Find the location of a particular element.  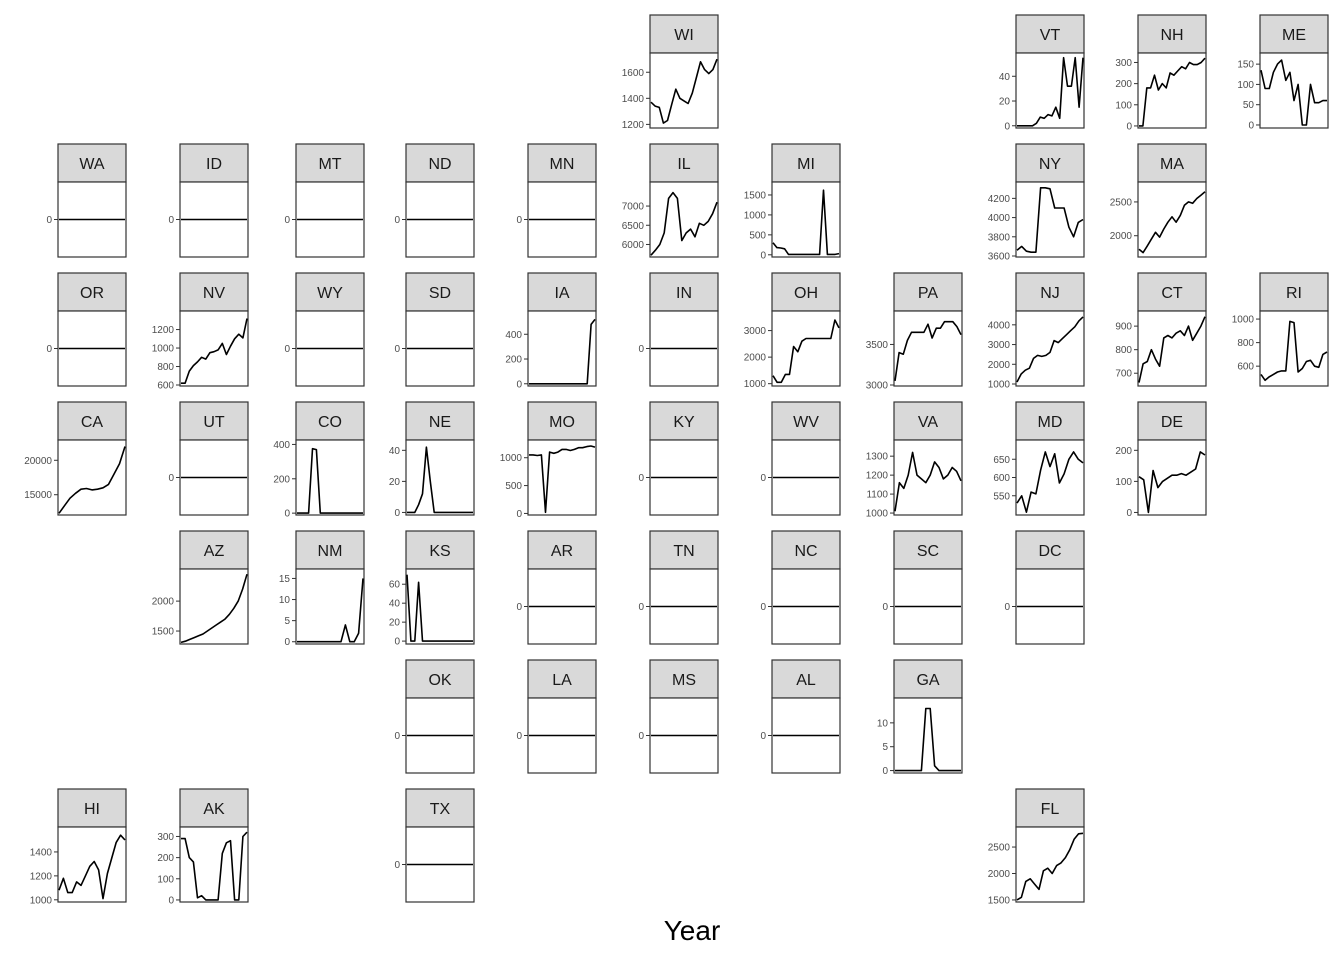

series-line-nm is located at coordinates (330, 610).